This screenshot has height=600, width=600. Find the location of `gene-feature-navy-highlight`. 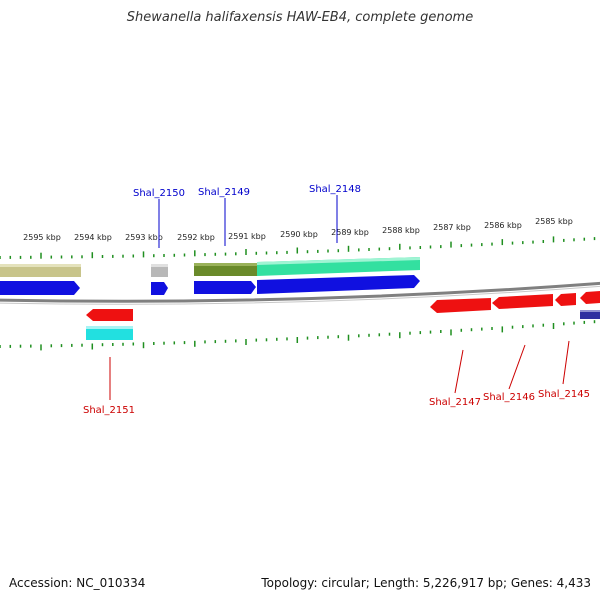

gene-feature-navy-highlight is located at coordinates (590, 311).